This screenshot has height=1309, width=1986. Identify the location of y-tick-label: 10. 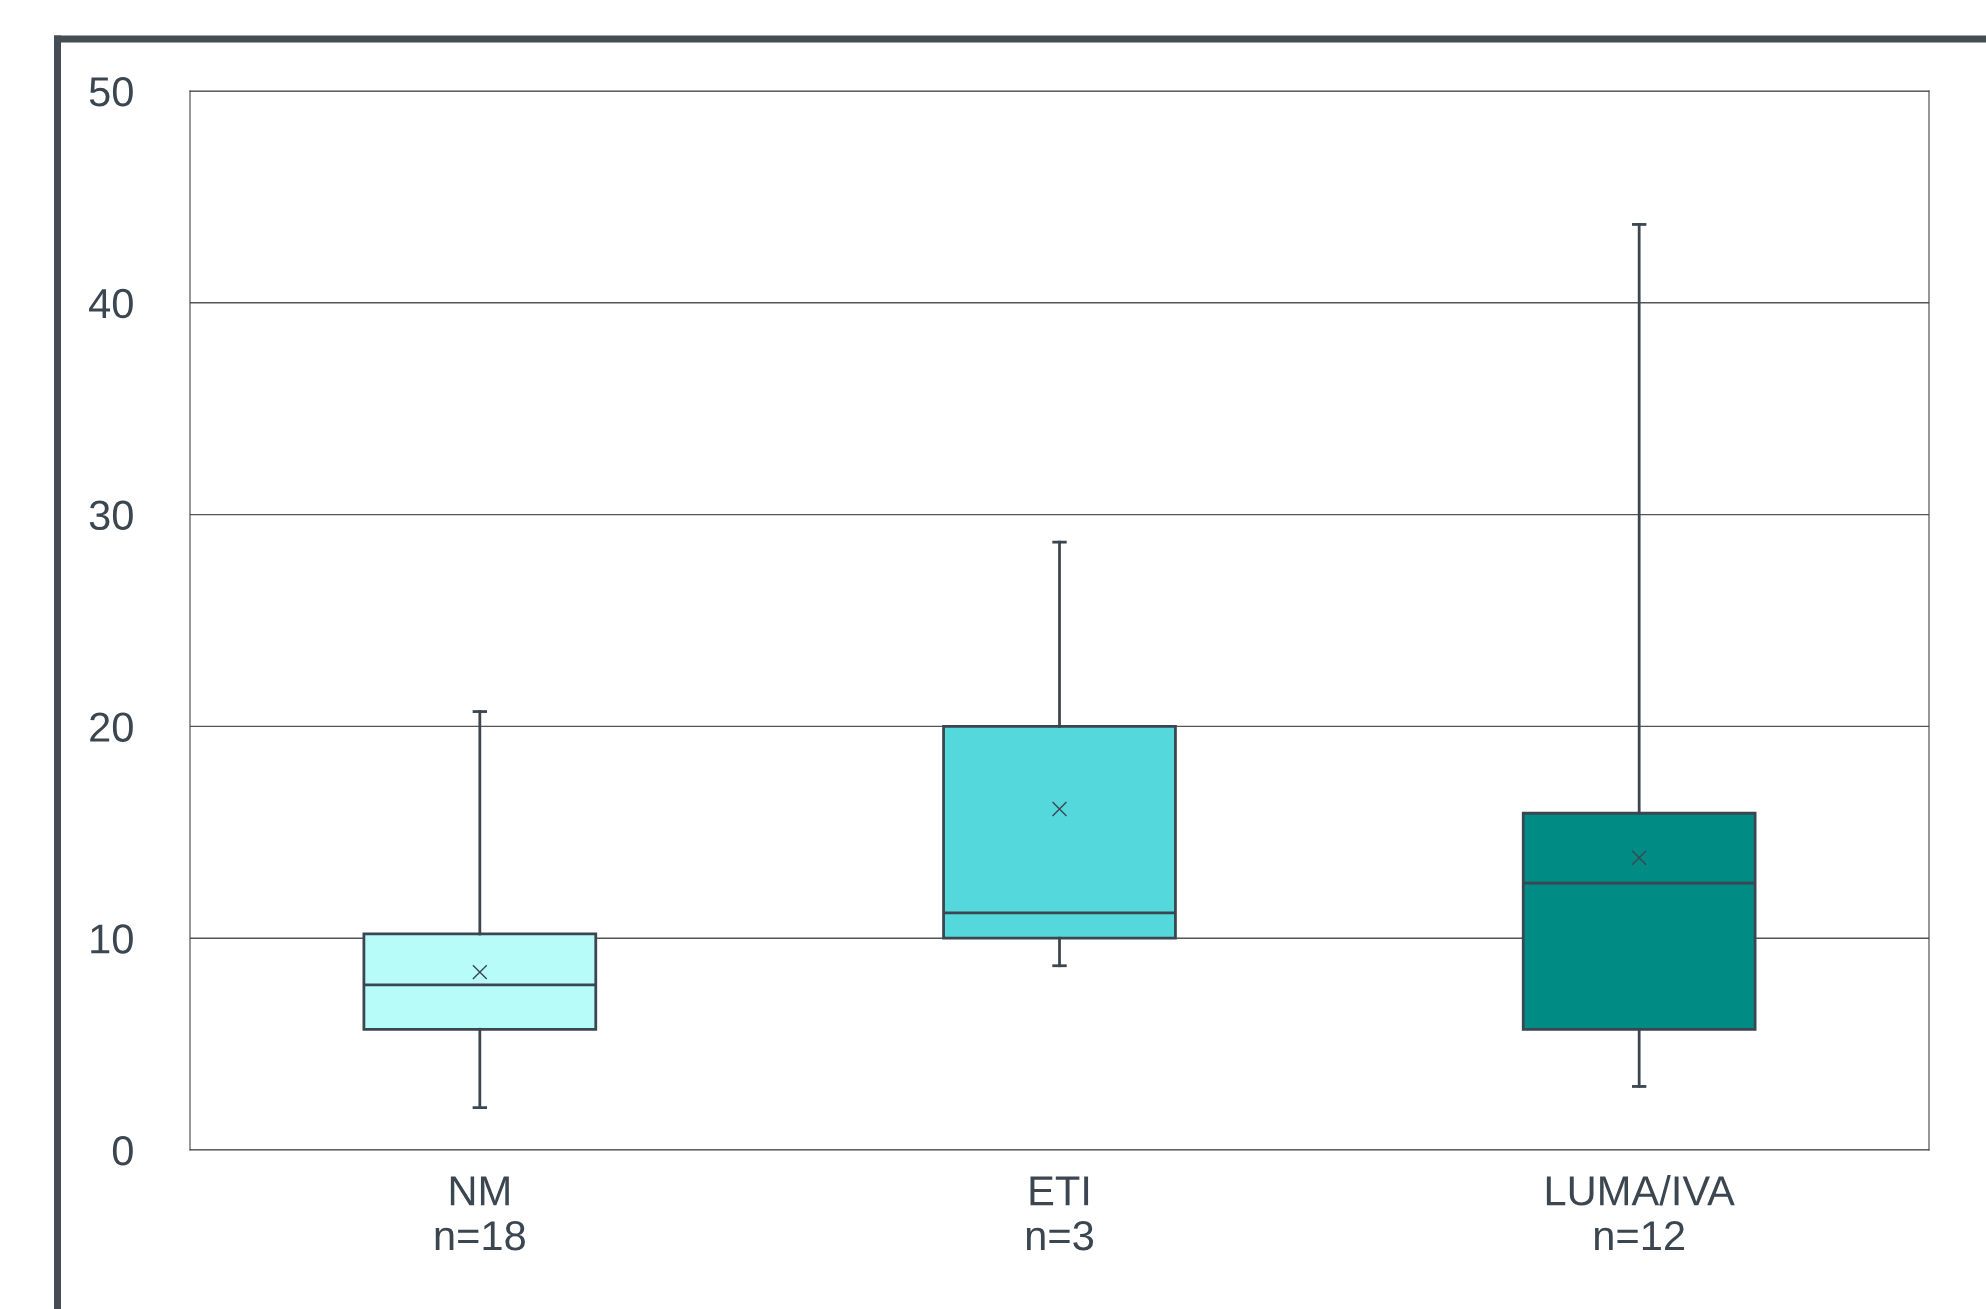
(112, 939).